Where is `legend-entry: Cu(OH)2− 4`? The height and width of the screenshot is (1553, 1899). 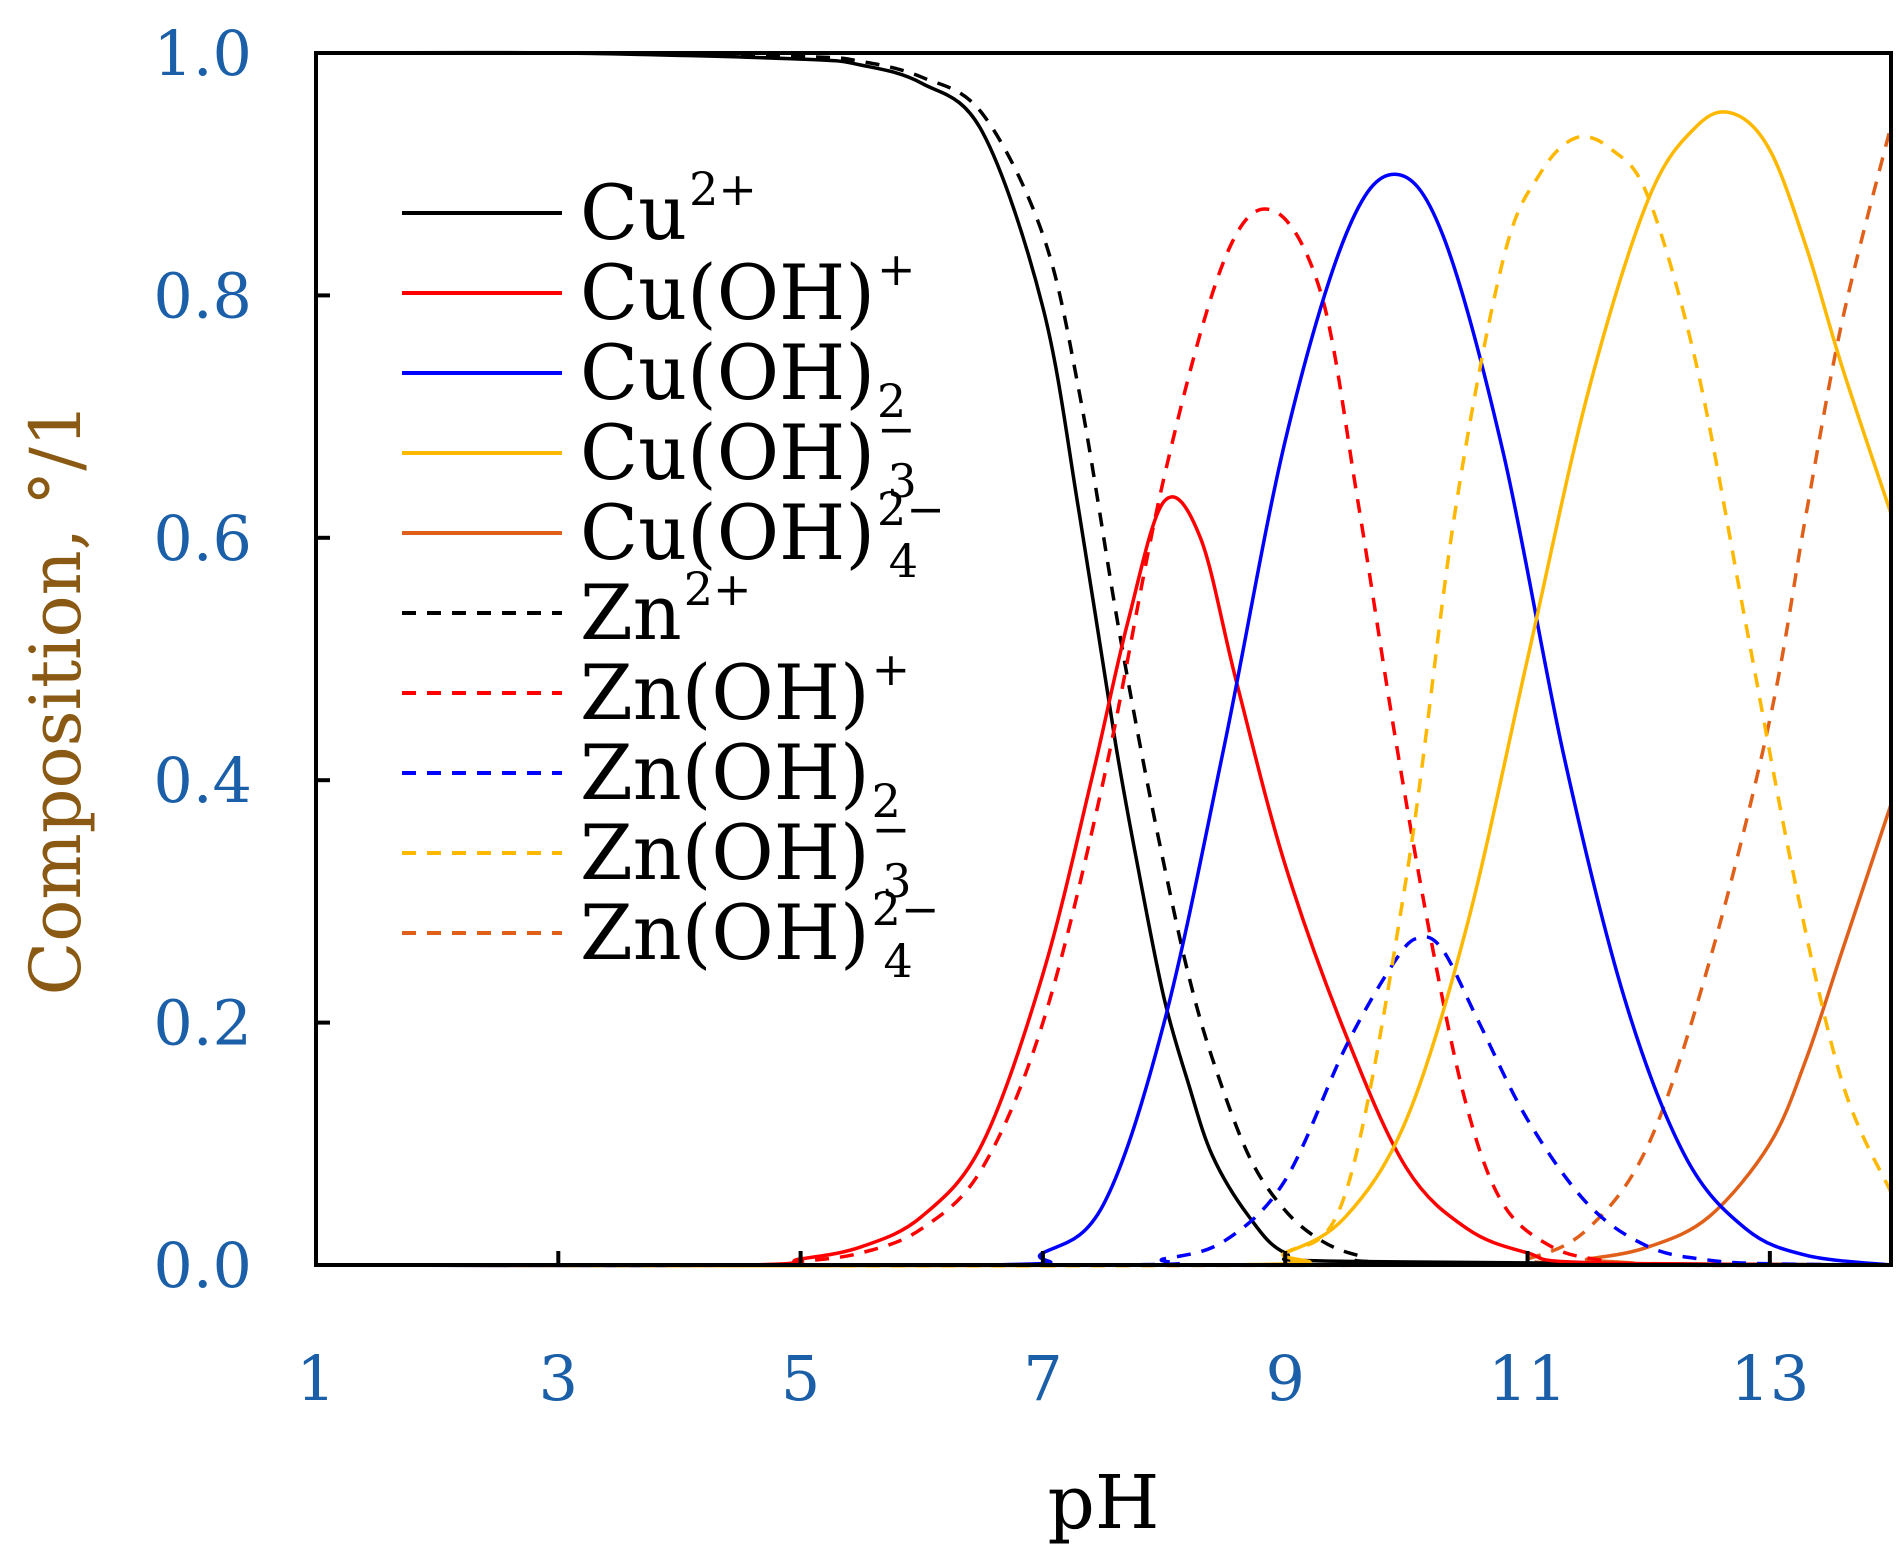
legend-entry: Cu(OH)2− 4 is located at coordinates (673, 535).